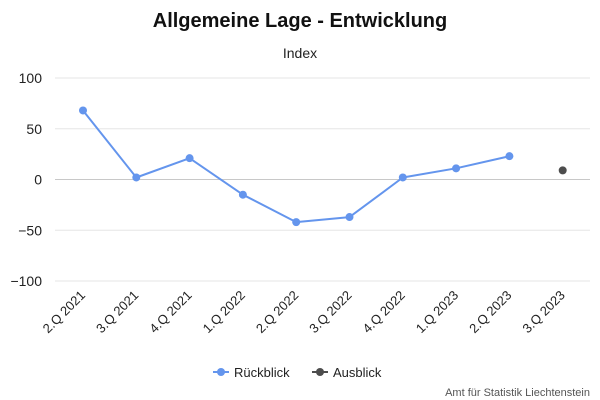 The image size is (600, 400). I want to click on y-tick-label: 100, so click(31, 78).